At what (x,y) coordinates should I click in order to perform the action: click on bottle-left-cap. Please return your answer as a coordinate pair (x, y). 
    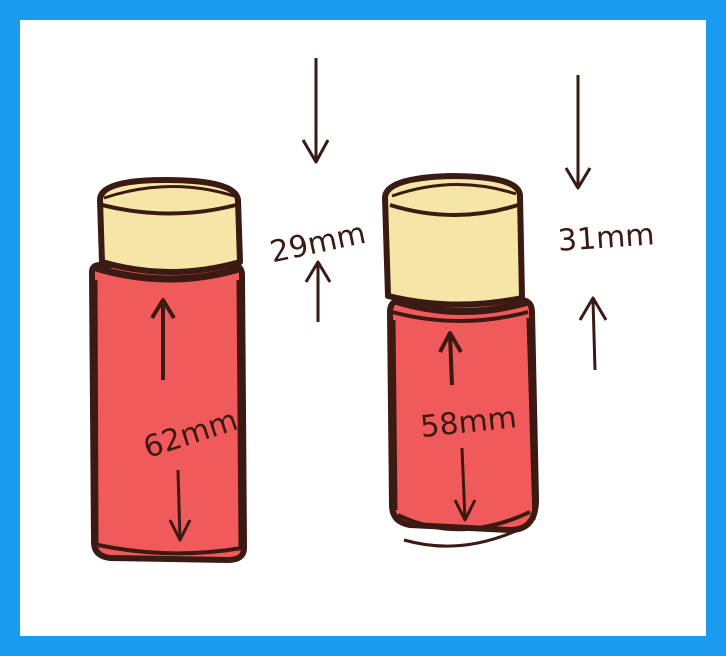
    Looking at the image, I should click on (170, 226).